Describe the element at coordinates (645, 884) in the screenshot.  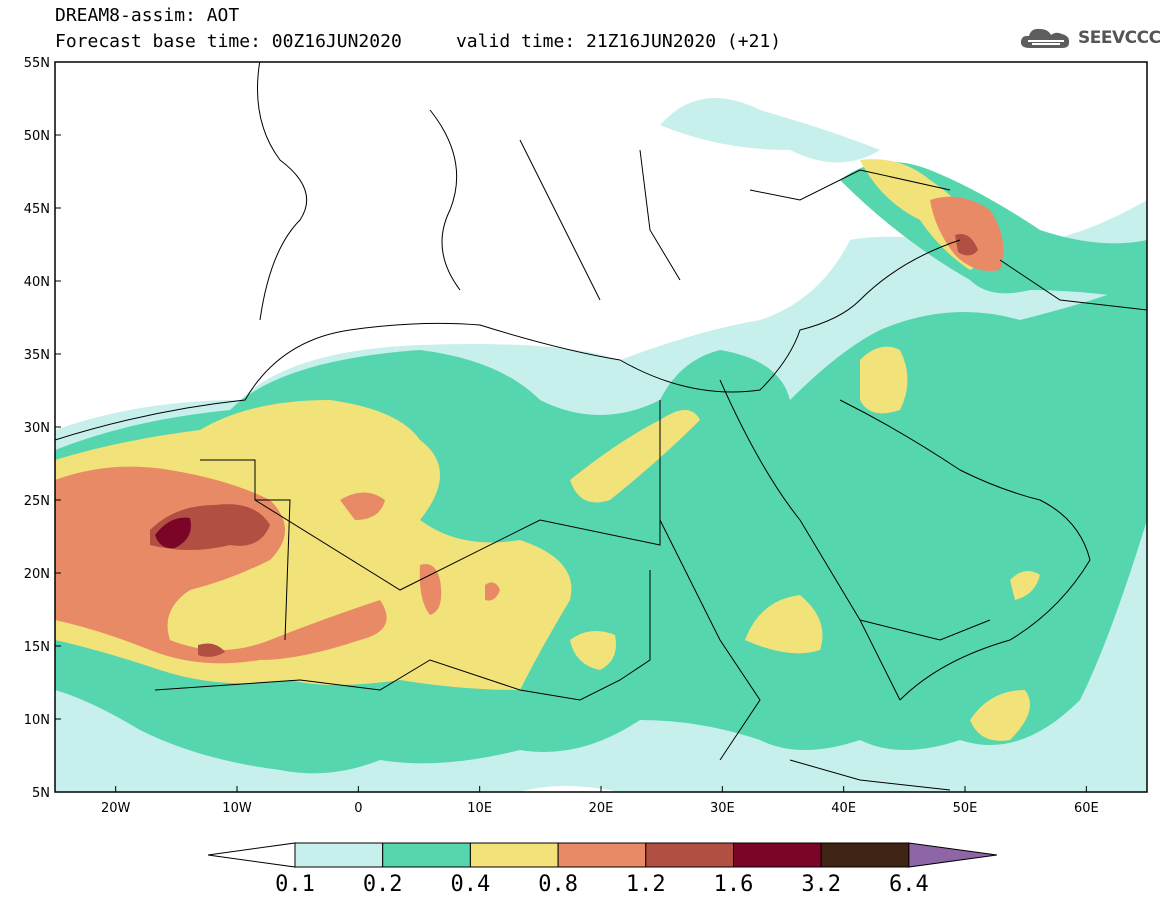
I see `colorbar-level-label: 1.2` at that location.